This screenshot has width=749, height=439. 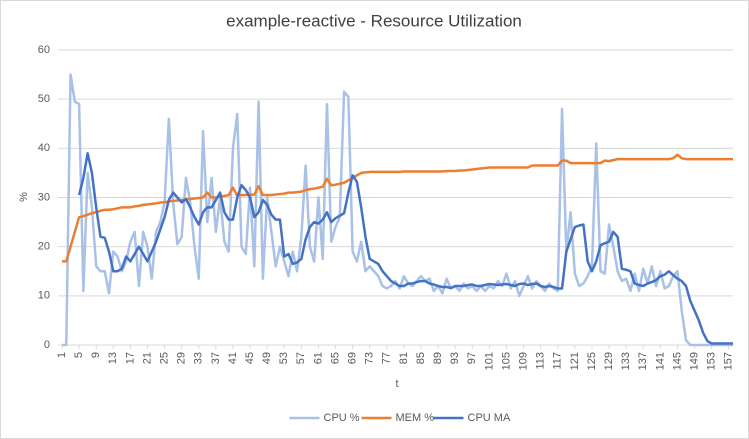 What do you see at coordinates (472, 358) in the screenshot?
I see `x-tick-label: 97` at bounding box center [472, 358].